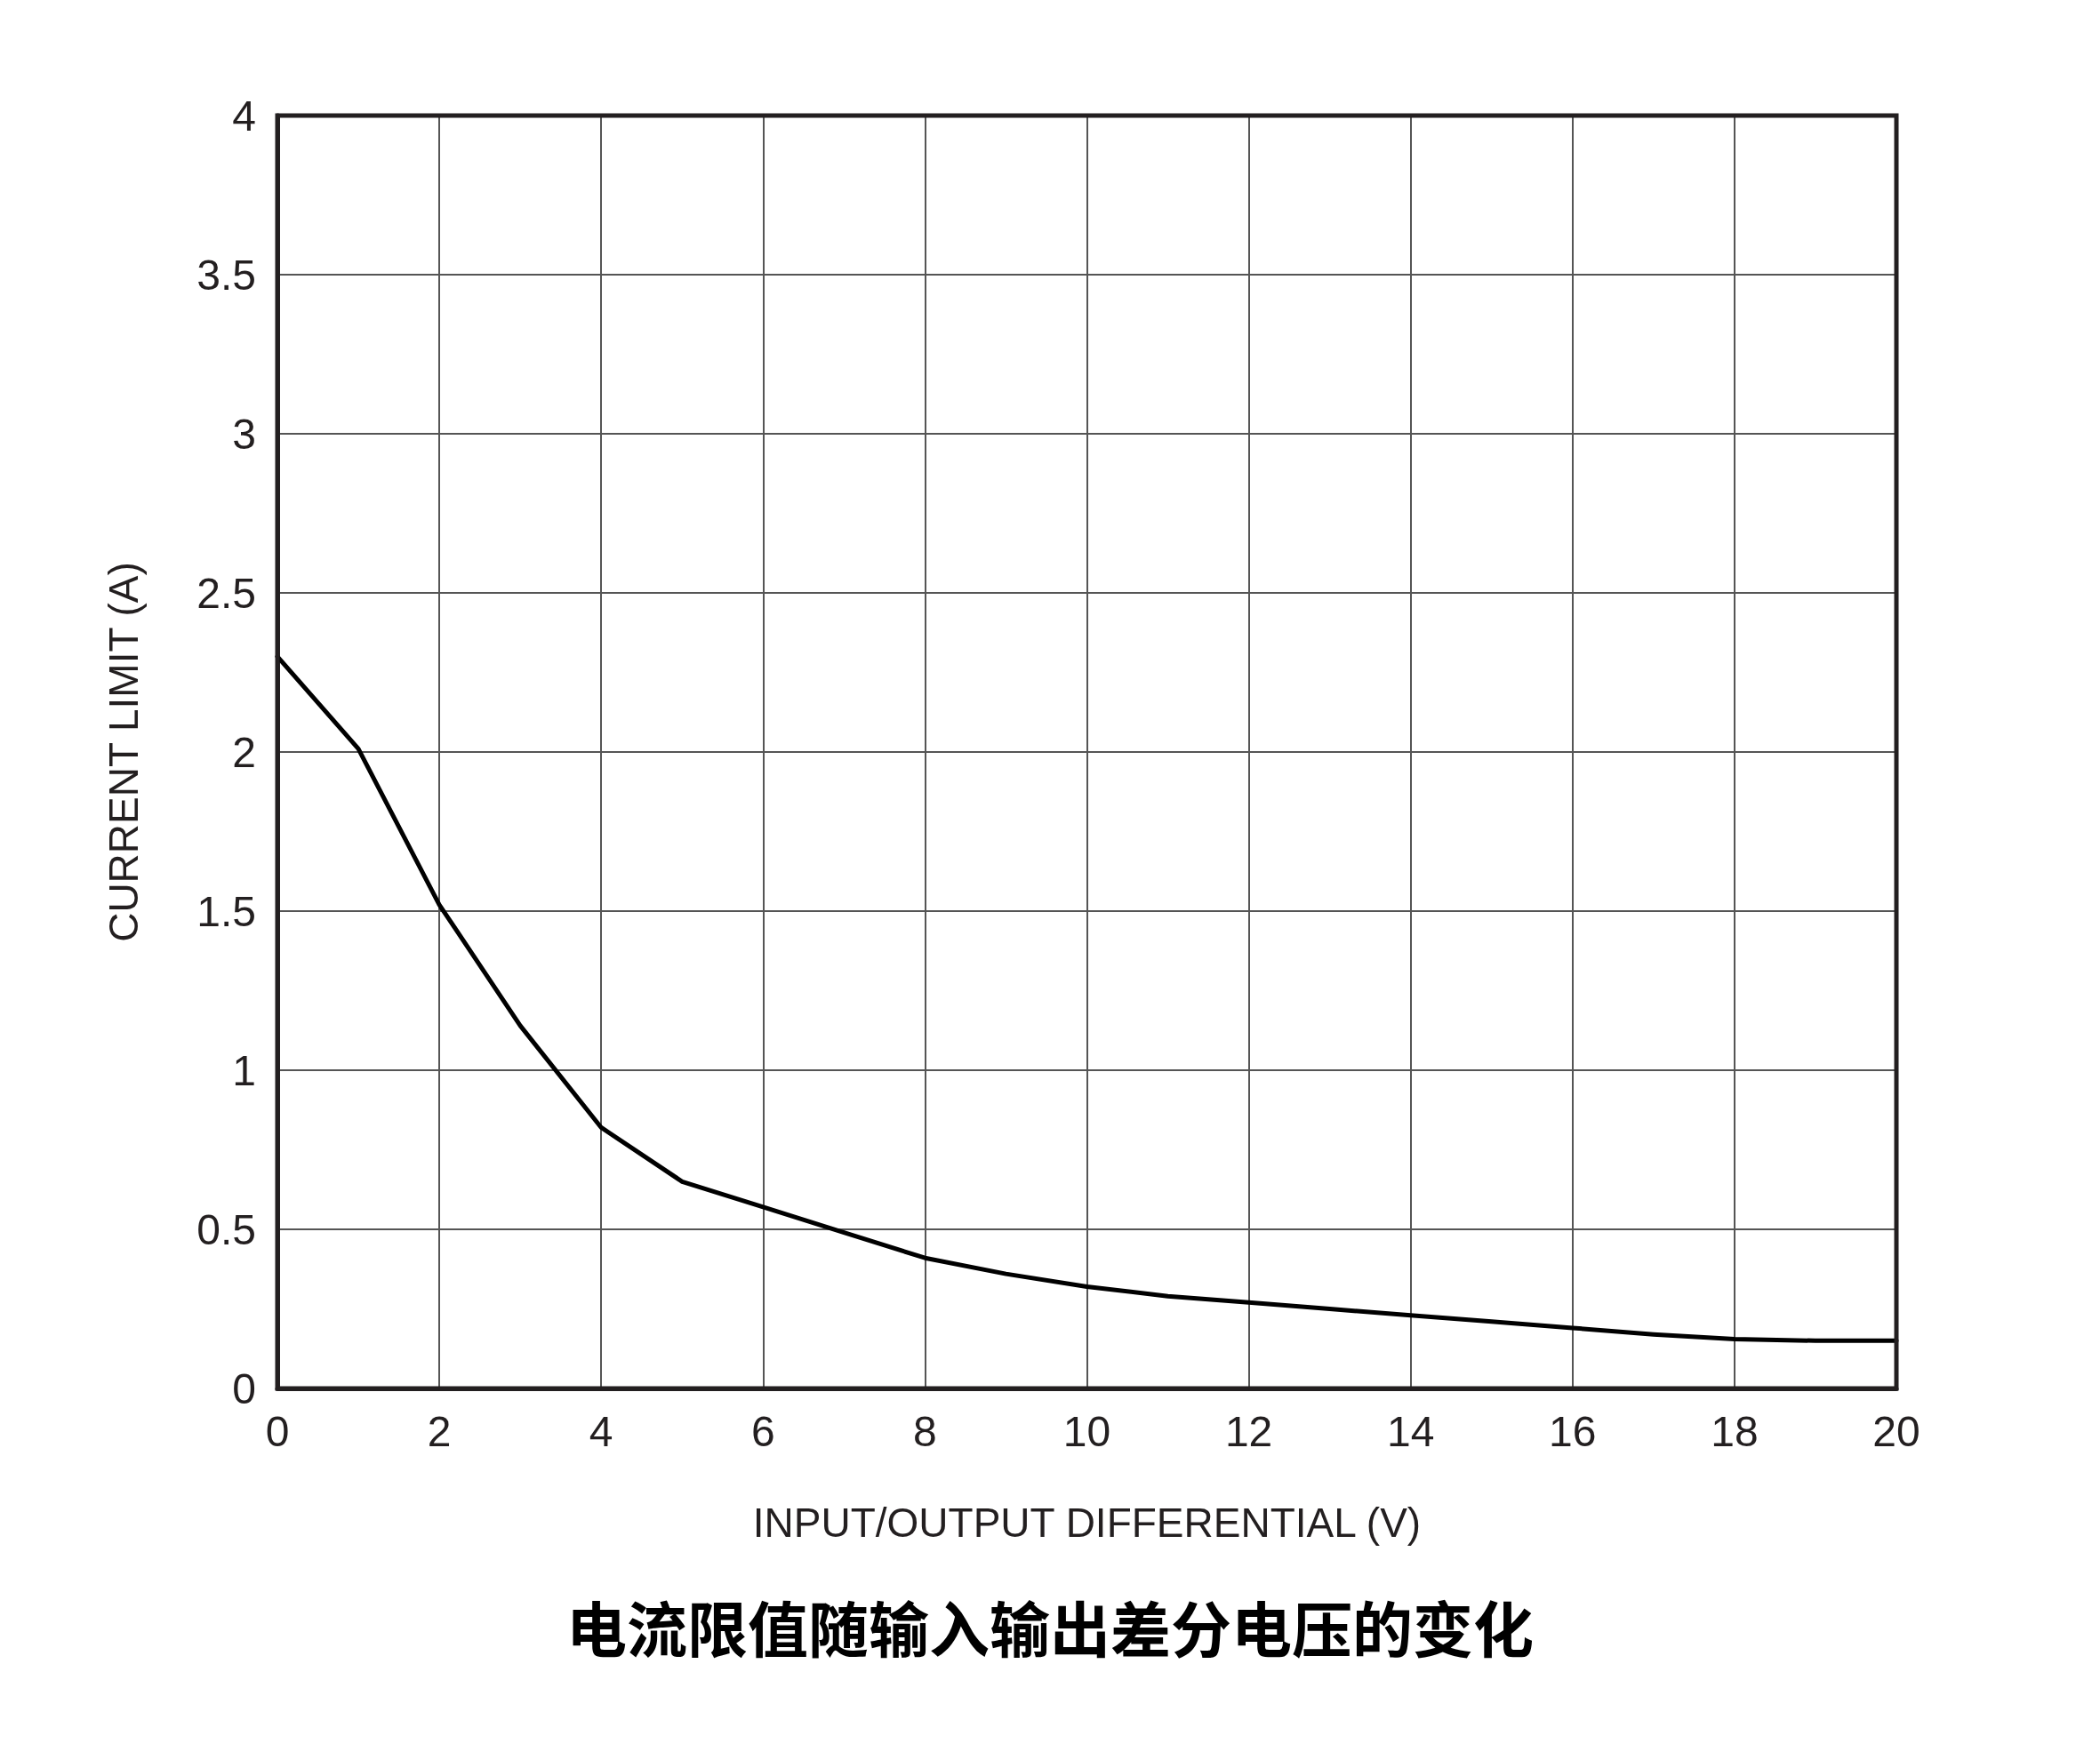  What do you see at coordinates (226, 275) in the screenshot?
I see `y-tick-label: 3.5` at bounding box center [226, 275].